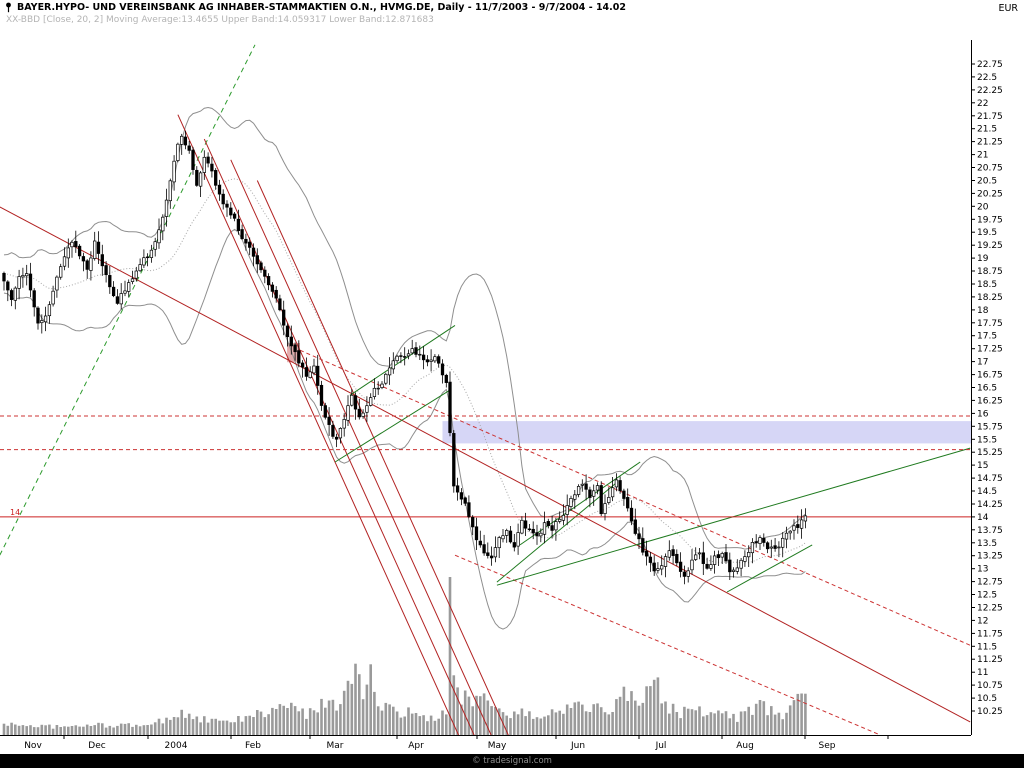 This screenshot has width=1024, height=768. What do you see at coordinates (707, 432) in the screenshot?
I see `resistance-zone-highlight` at bounding box center [707, 432].